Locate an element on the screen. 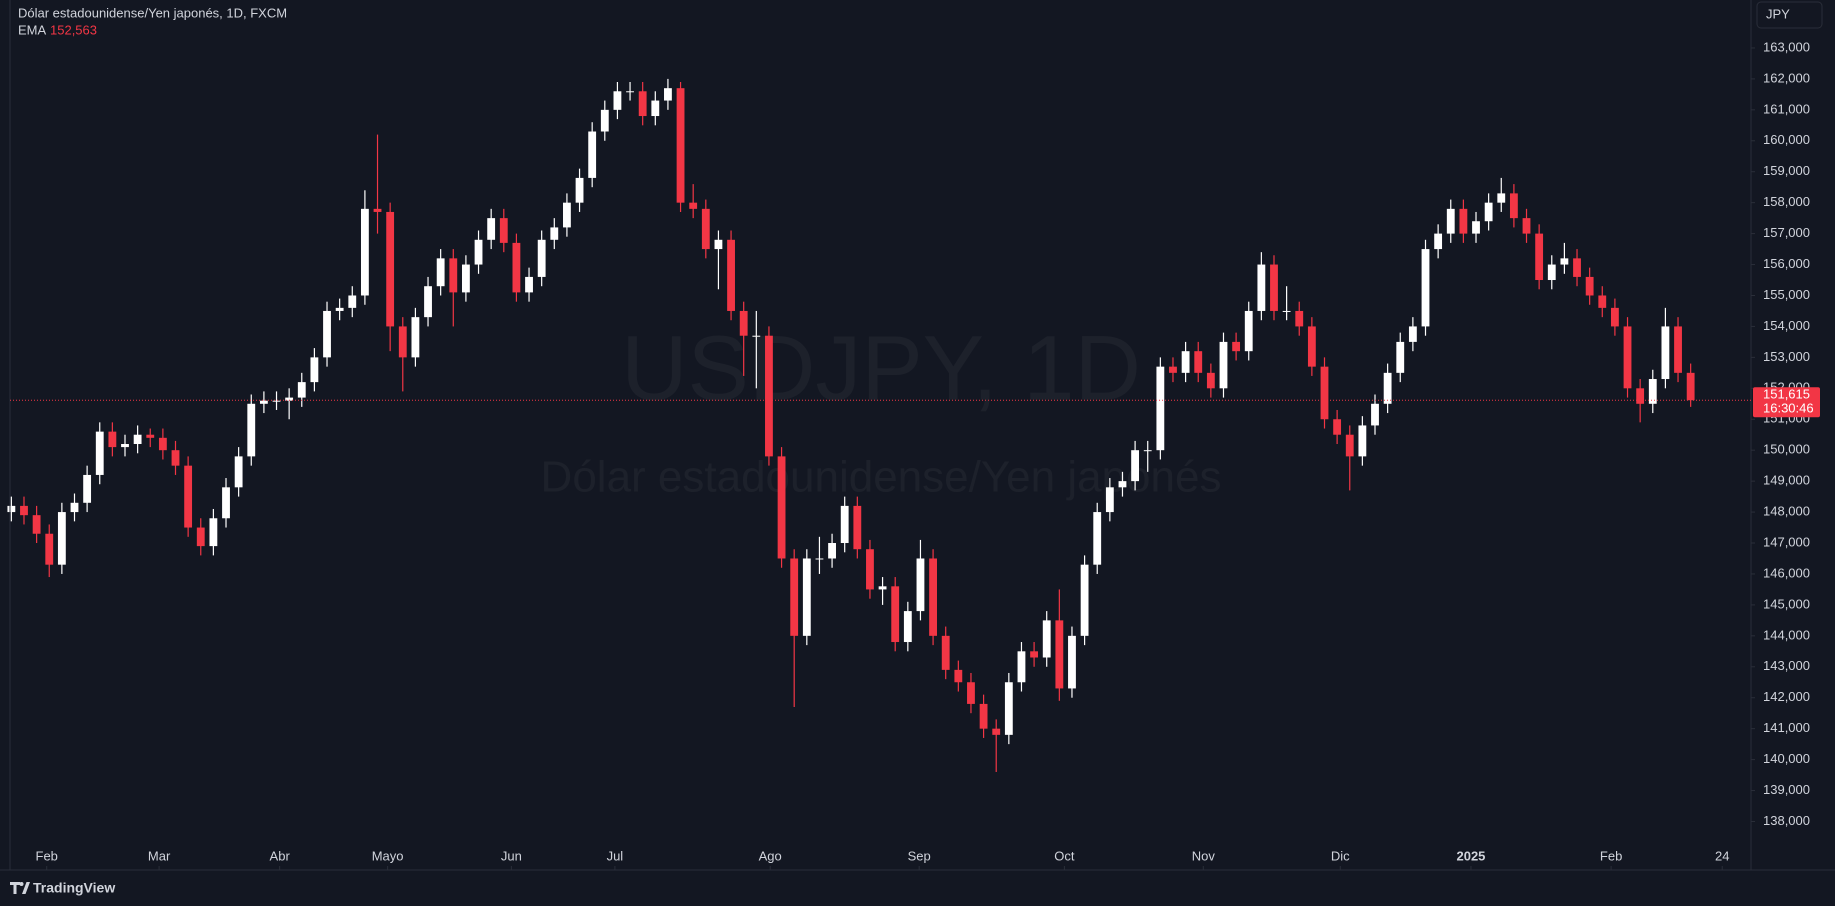 The width and height of the screenshot is (1835, 906). y-tick-label: 138,000 is located at coordinates (1786, 820).